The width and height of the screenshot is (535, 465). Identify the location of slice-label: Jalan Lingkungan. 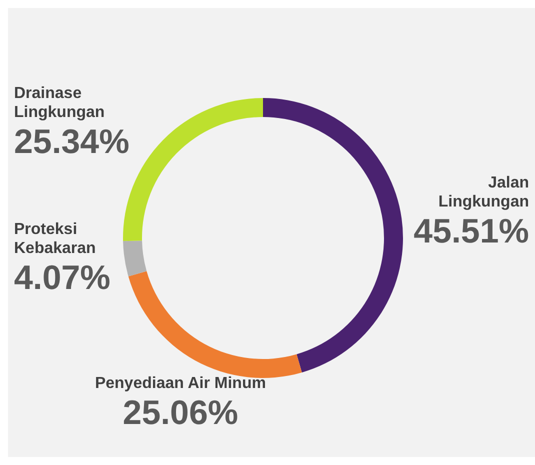
(483, 192).